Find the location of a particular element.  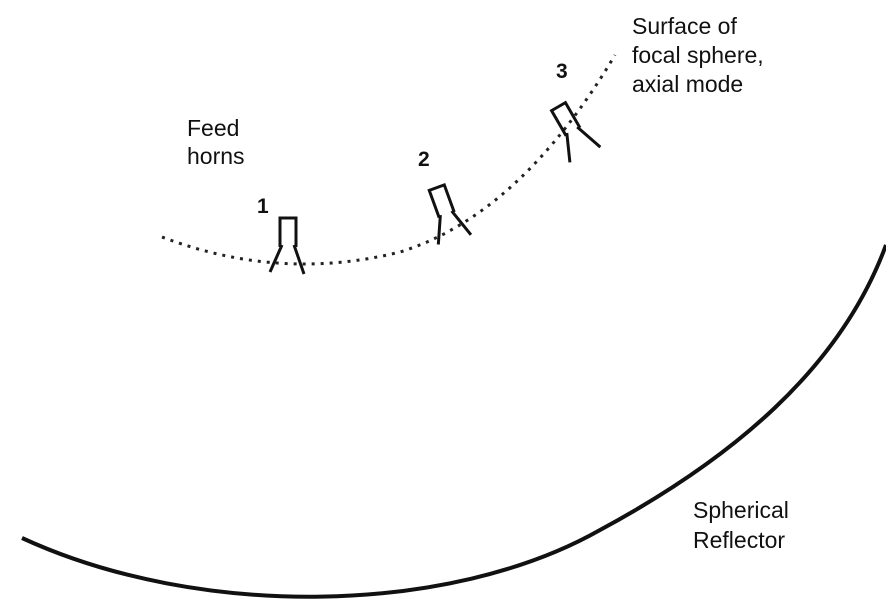

feed-label: Feed is located at coordinates (213, 128).